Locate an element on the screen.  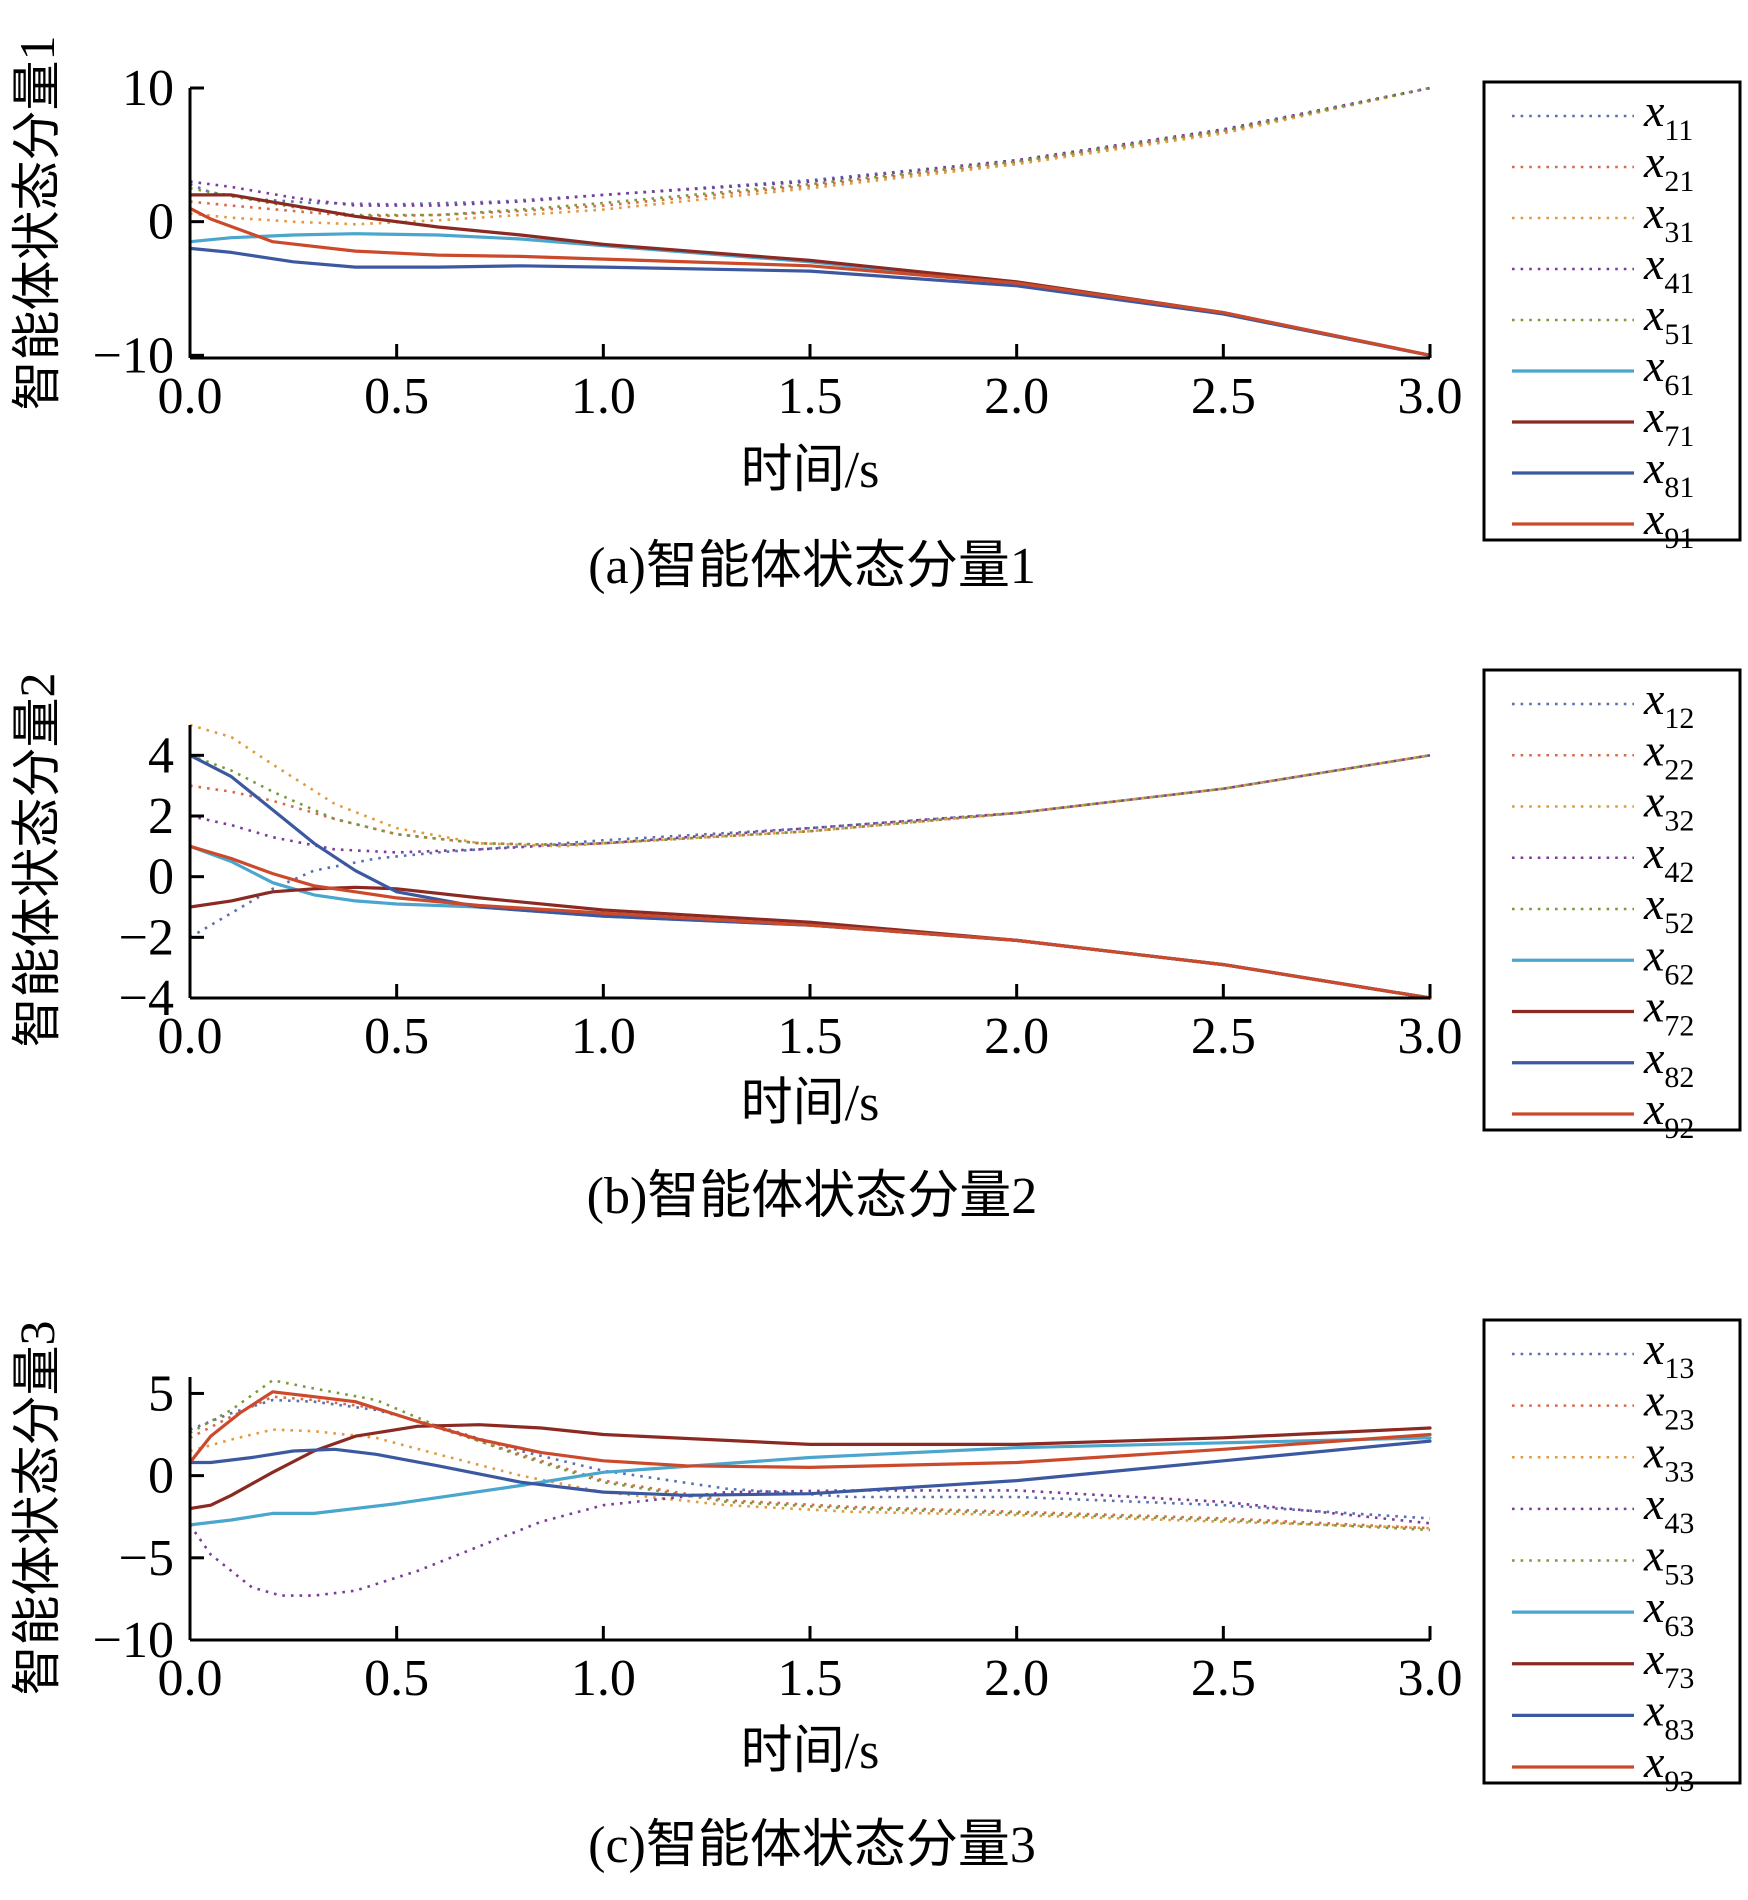
y-axis-label: 智能体状态分量2 is located at coordinates (37, 860).